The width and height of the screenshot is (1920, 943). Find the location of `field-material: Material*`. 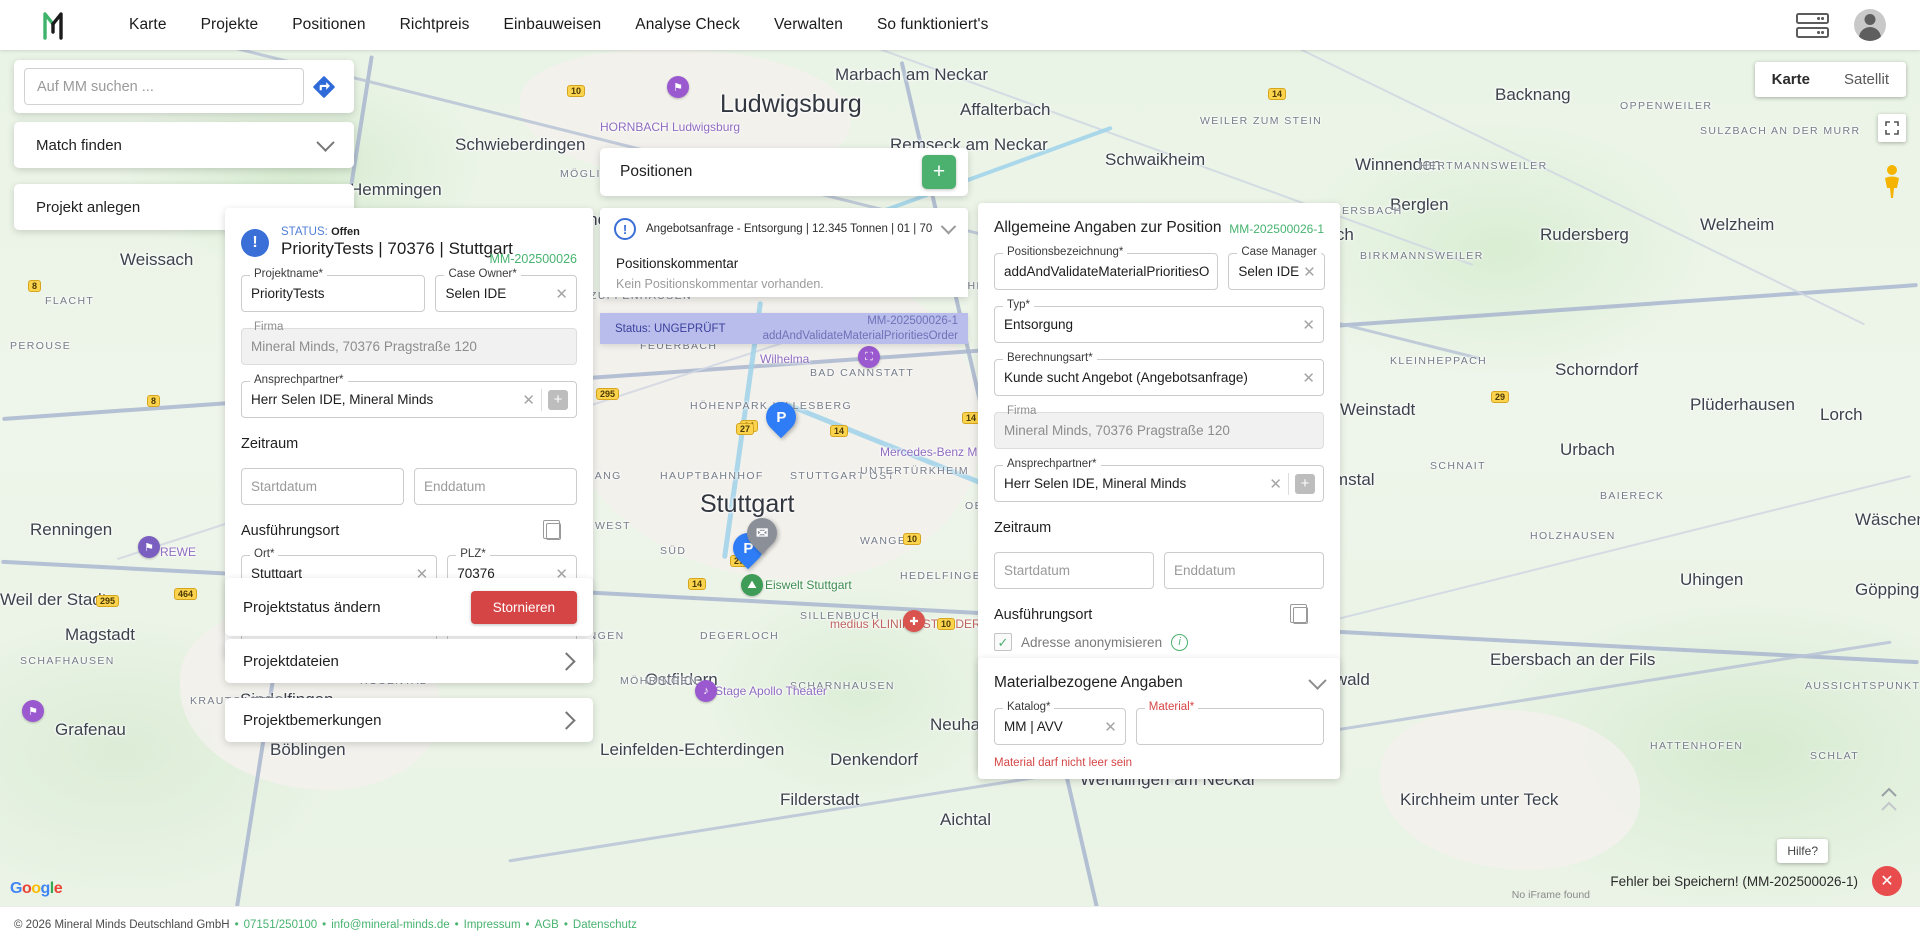

field-material: Material* is located at coordinates (1229, 723).